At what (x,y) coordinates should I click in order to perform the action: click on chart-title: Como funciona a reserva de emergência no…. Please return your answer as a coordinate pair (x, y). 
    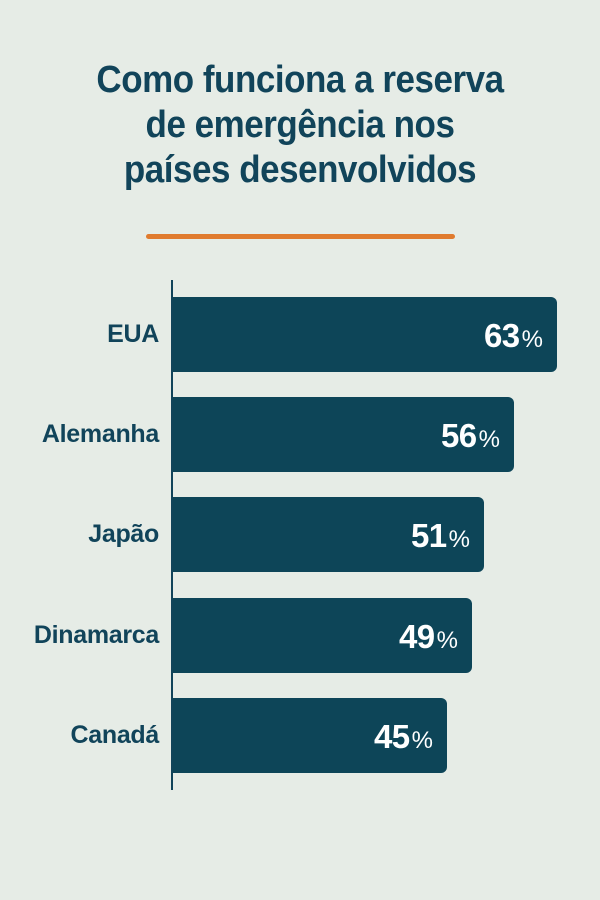
    Looking at the image, I should click on (300, 125).